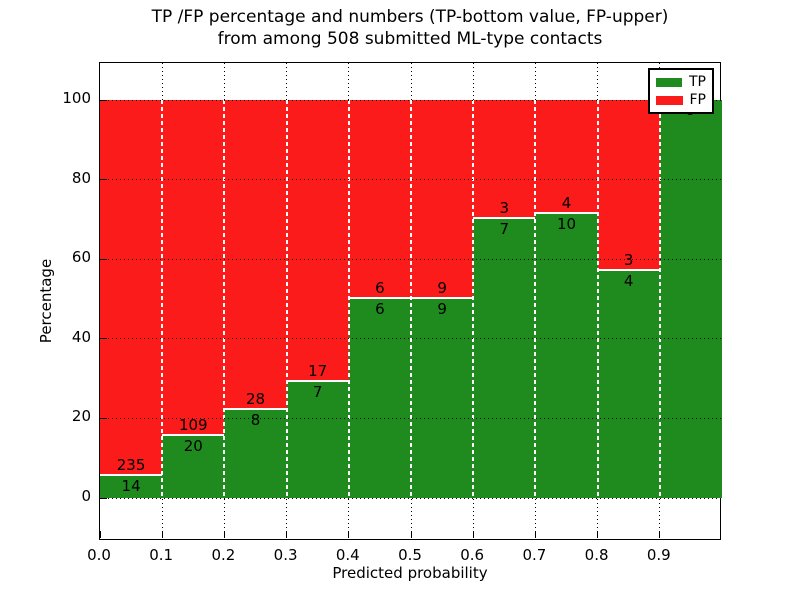 The height and width of the screenshot is (600, 800). What do you see at coordinates (442, 288) in the screenshot?
I see `fp-count-label: 9` at bounding box center [442, 288].